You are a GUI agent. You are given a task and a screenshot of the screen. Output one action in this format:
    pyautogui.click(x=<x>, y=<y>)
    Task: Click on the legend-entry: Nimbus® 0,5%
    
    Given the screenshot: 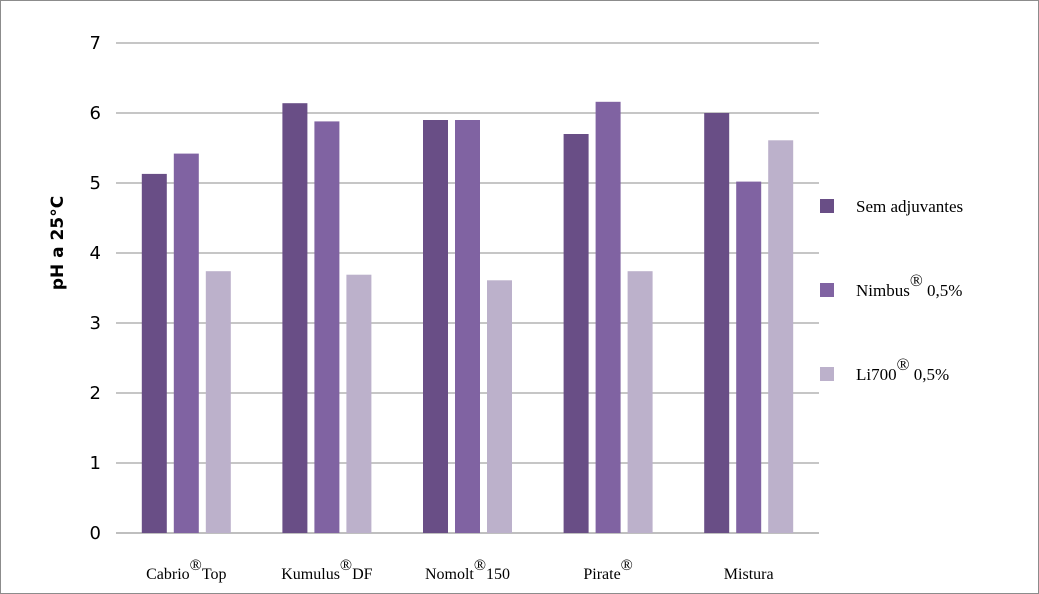 What is the action you would take?
    pyautogui.click(x=909, y=285)
    